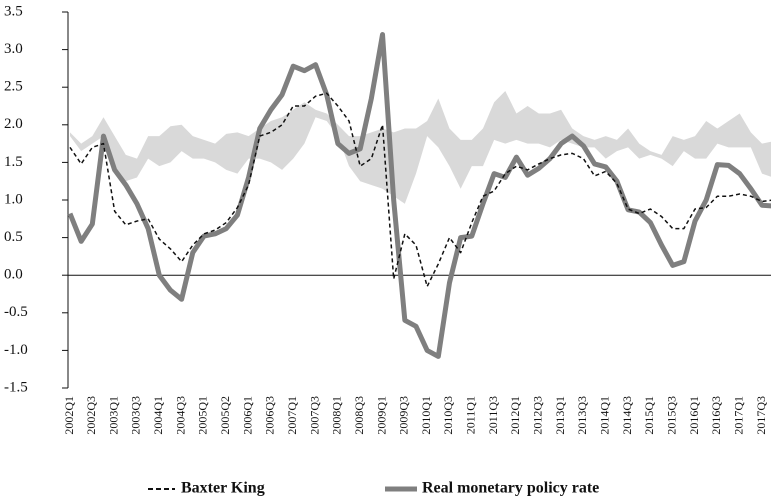 The height and width of the screenshot is (504, 771). What do you see at coordinates (113, 415) in the screenshot?
I see `x-tick-label: 2003Q1` at bounding box center [113, 415].